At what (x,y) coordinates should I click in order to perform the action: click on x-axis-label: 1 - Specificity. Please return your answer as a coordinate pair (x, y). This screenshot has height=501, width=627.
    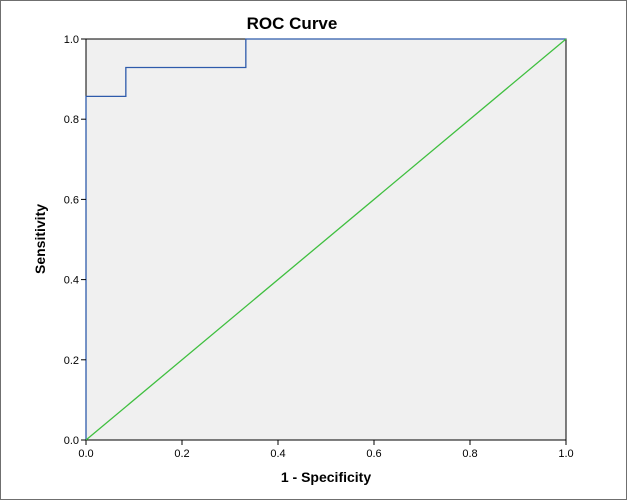
    Looking at the image, I should click on (326, 477).